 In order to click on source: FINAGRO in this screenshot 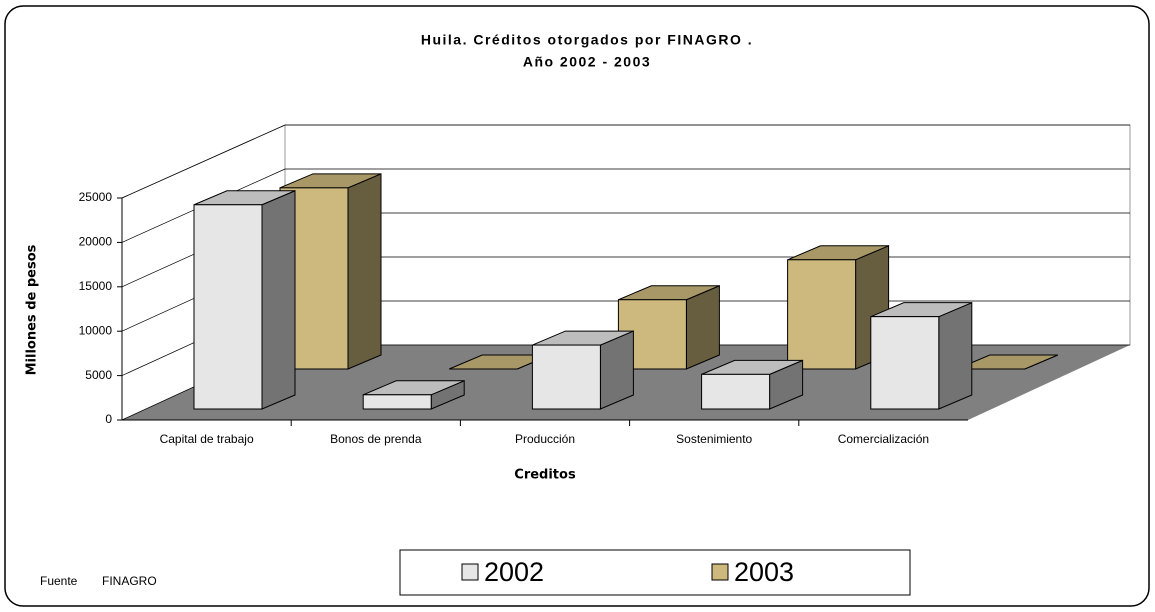, I will do `click(129, 581)`.